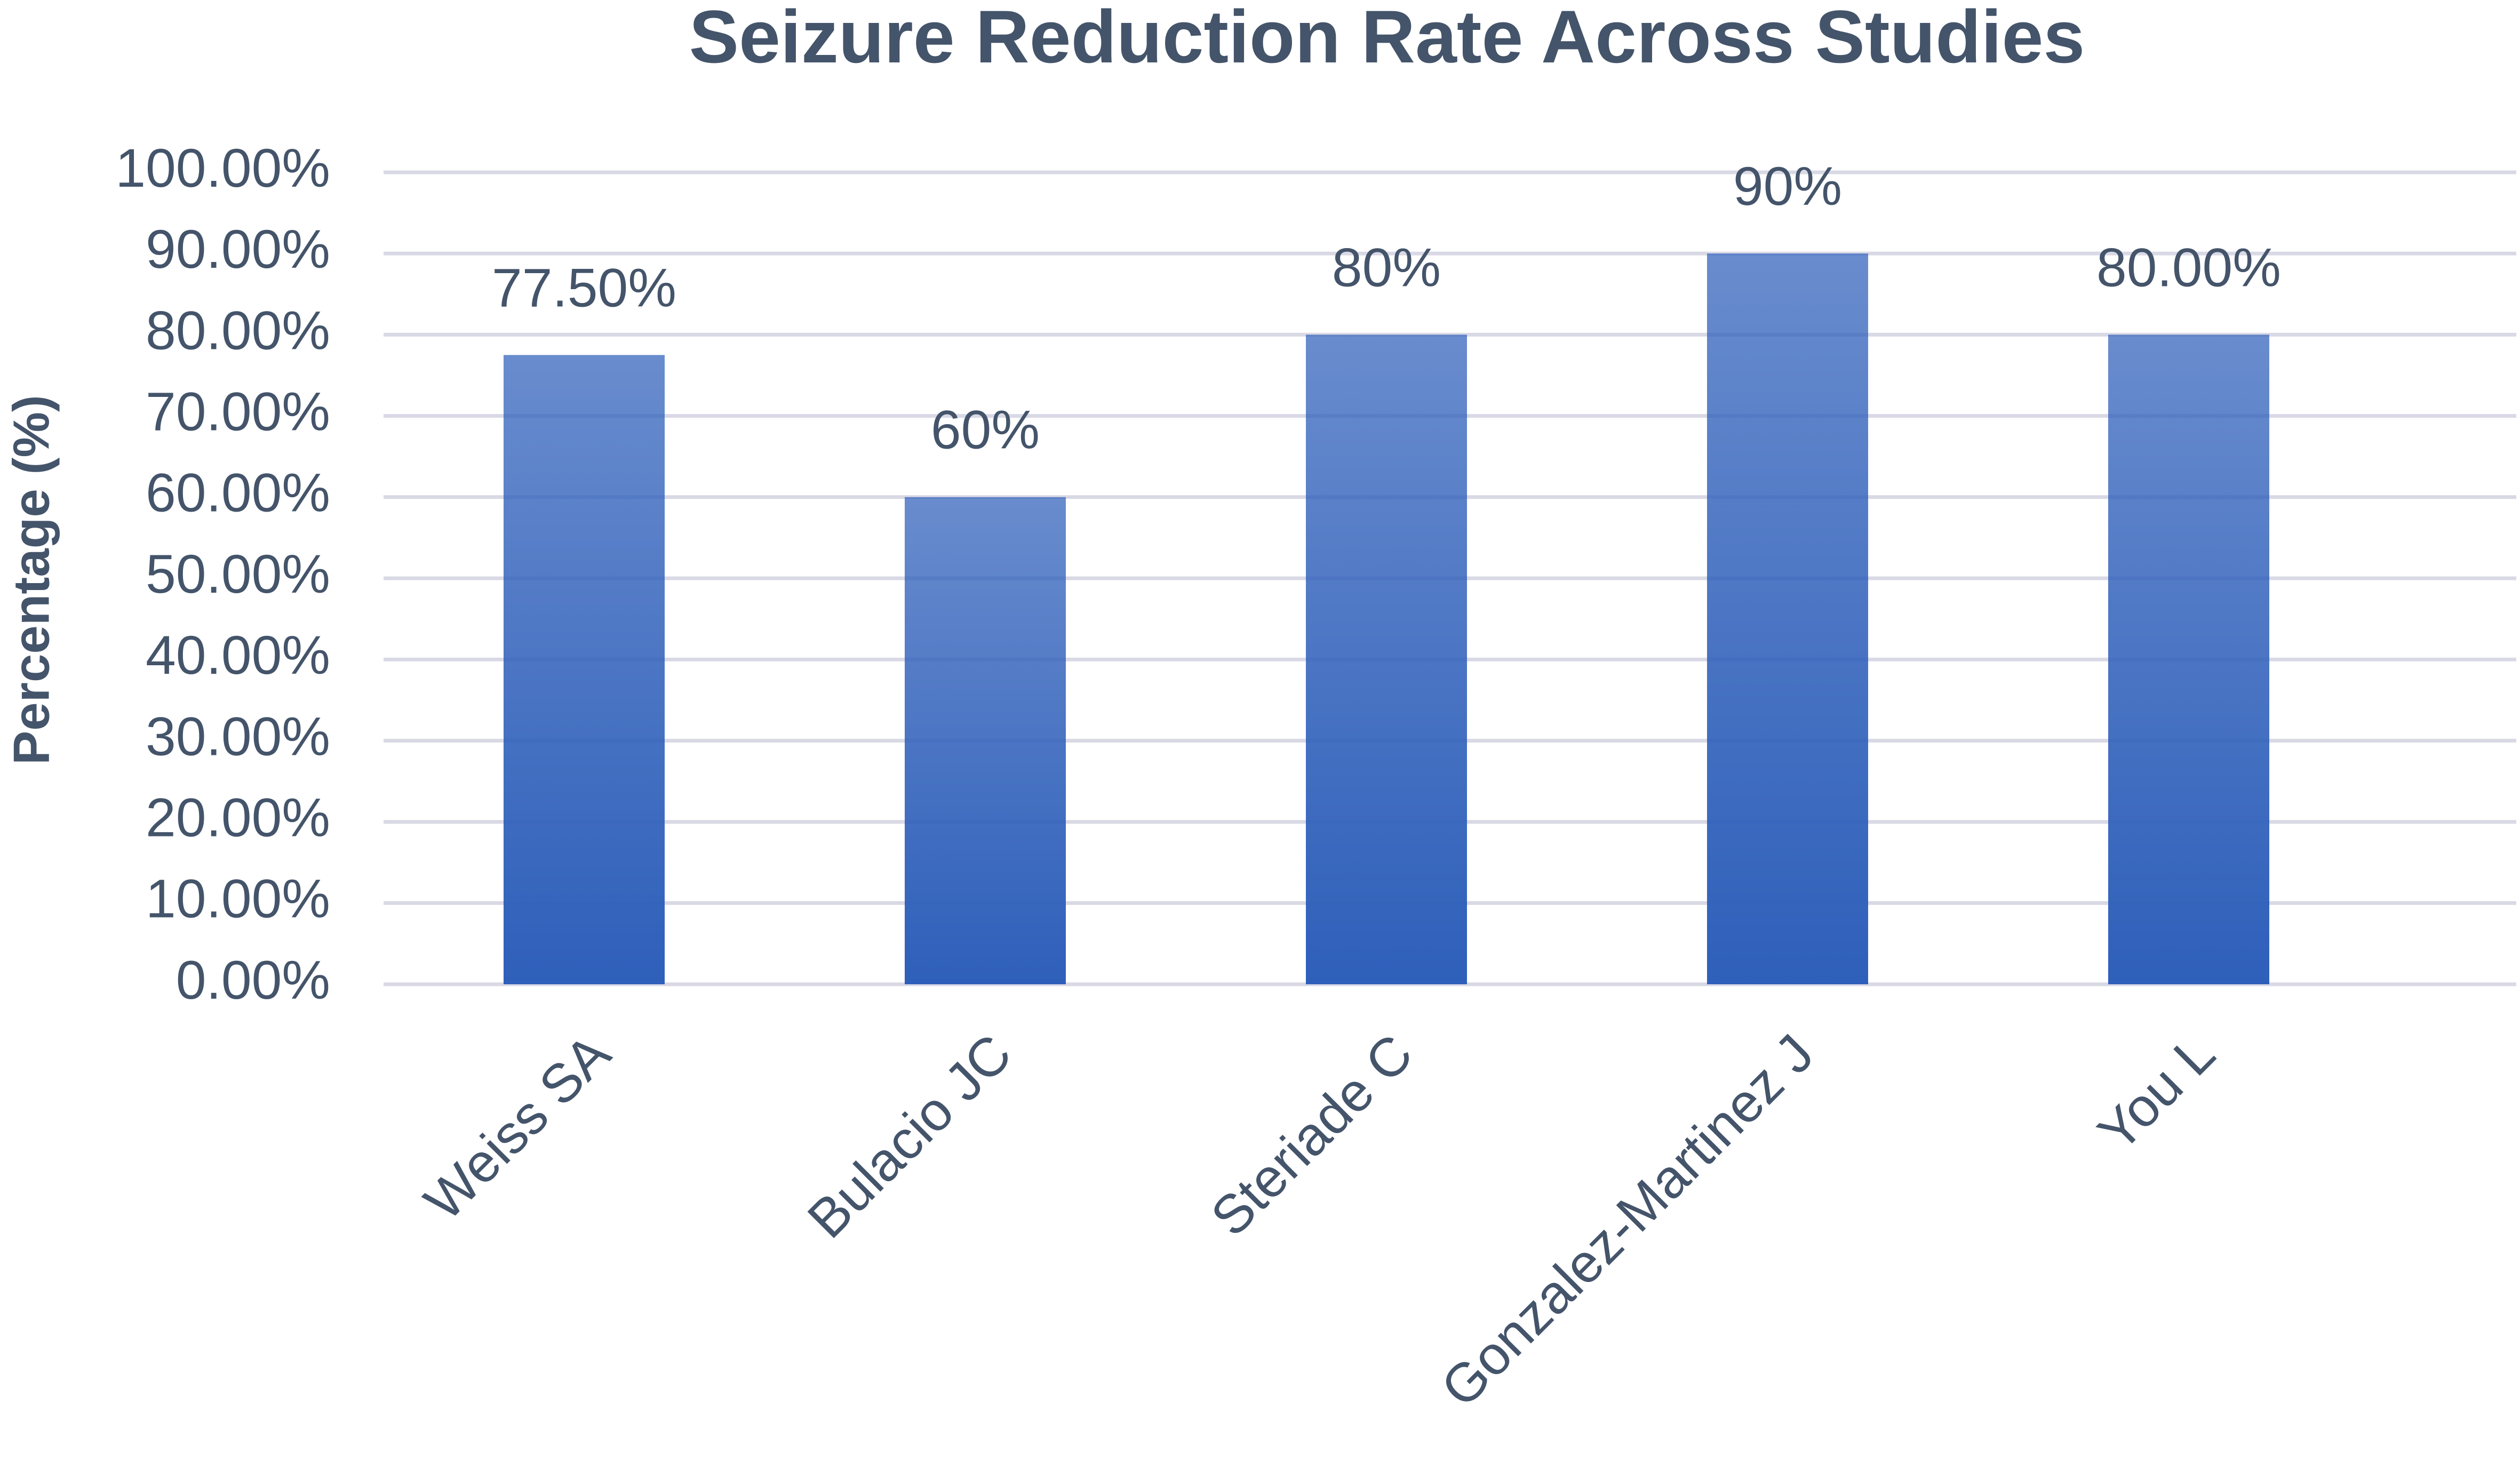  What do you see at coordinates (1386, 267) in the screenshot?
I see `value-label: 80%` at bounding box center [1386, 267].